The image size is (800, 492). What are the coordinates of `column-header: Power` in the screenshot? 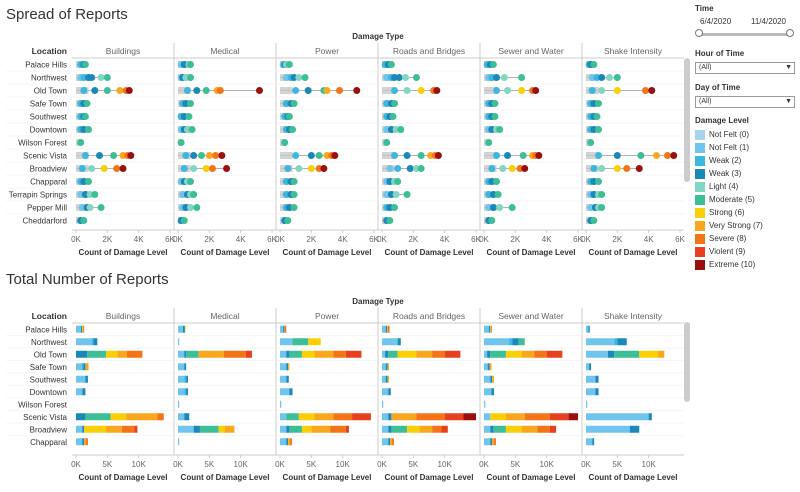 It's located at (327, 51).